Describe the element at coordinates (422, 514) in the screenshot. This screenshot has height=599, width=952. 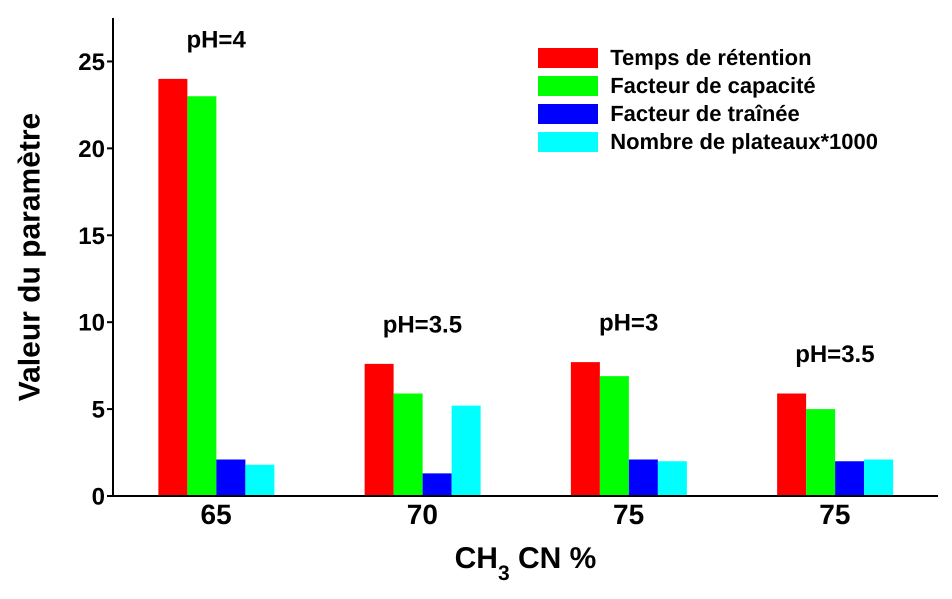
I see `x-tick-label: 70` at that location.